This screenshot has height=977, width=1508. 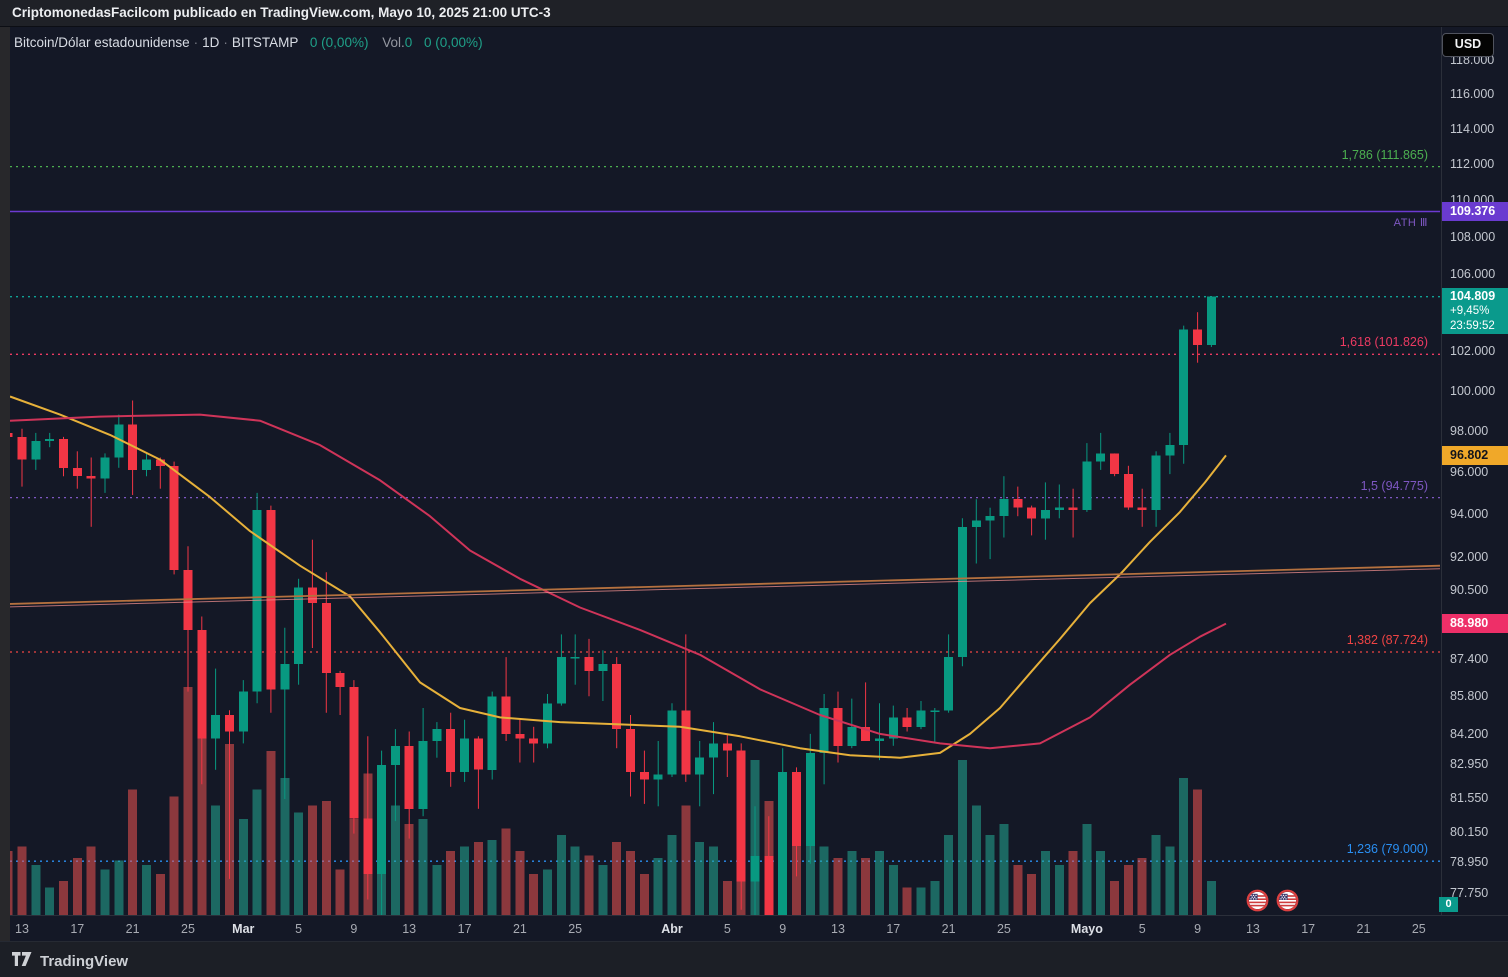 What do you see at coordinates (265, 42) in the screenshot?
I see `exchange-label: BITSTAMP` at bounding box center [265, 42].